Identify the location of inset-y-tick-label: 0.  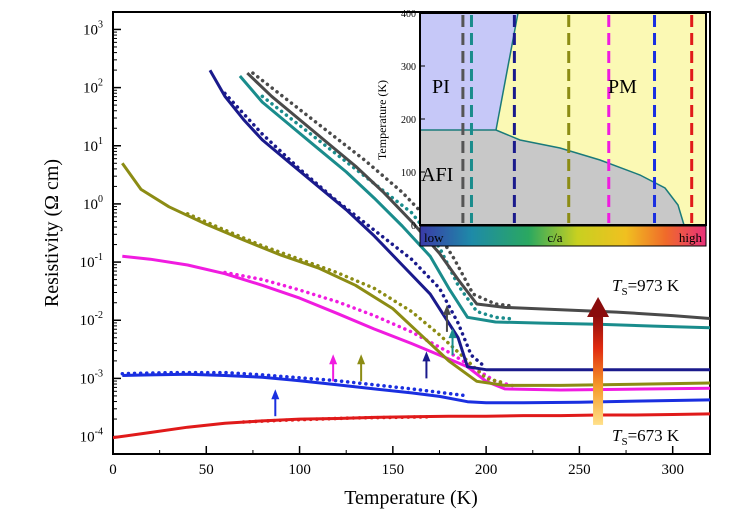
(413, 226).